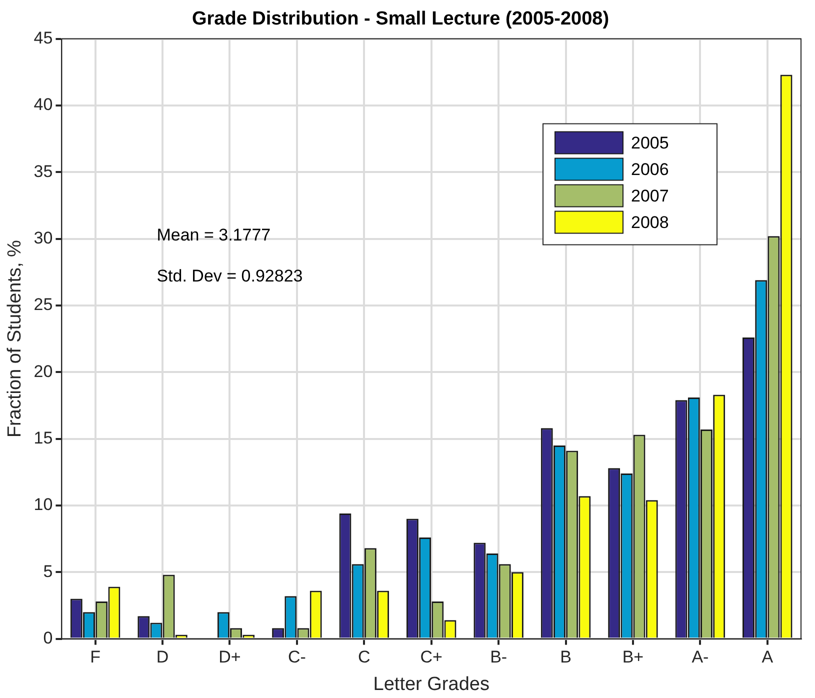 Image resolution: width=815 pixels, height=698 pixels. What do you see at coordinates (229, 657) in the screenshot?
I see `x-tick-label: D+` at bounding box center [229, 657].